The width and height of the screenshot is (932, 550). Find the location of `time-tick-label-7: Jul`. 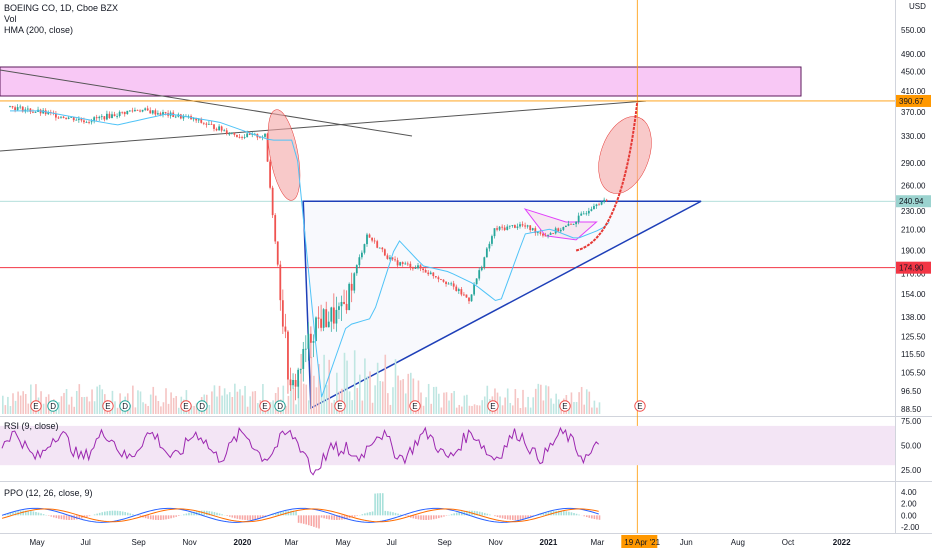

time-tick-label-7: Jul is located at coordinates (392, 542).